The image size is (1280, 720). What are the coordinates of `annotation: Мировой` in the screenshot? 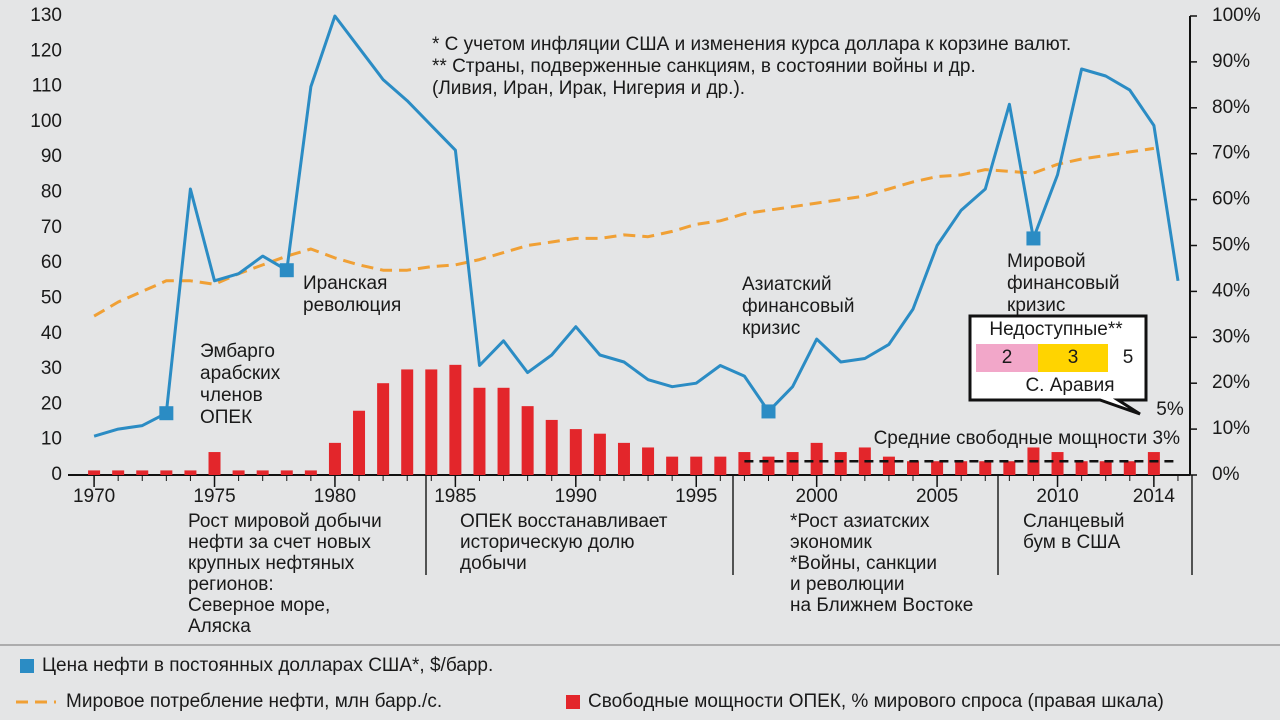 It's located at (1046, 261).